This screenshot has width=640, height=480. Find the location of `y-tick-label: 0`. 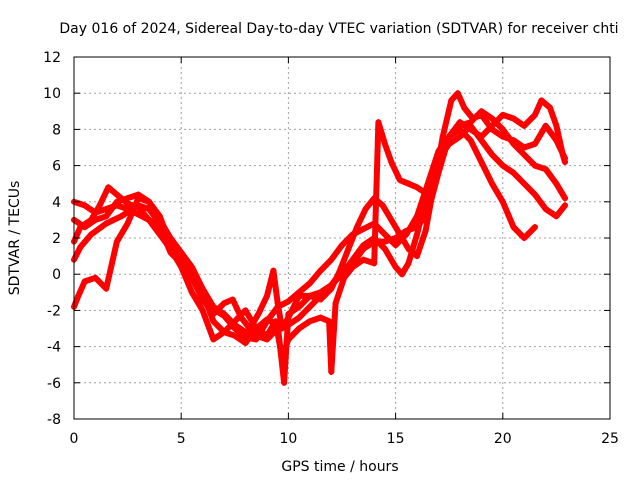

y-tick-label: 0 is located at coordinates (56, 275).